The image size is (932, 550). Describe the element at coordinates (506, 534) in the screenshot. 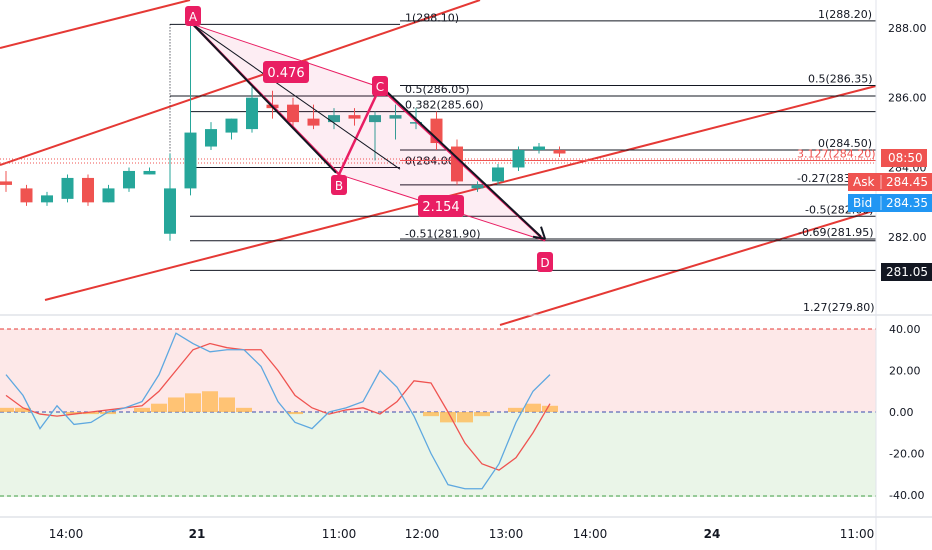

I see `time-tick-label: 13:00` at that location.